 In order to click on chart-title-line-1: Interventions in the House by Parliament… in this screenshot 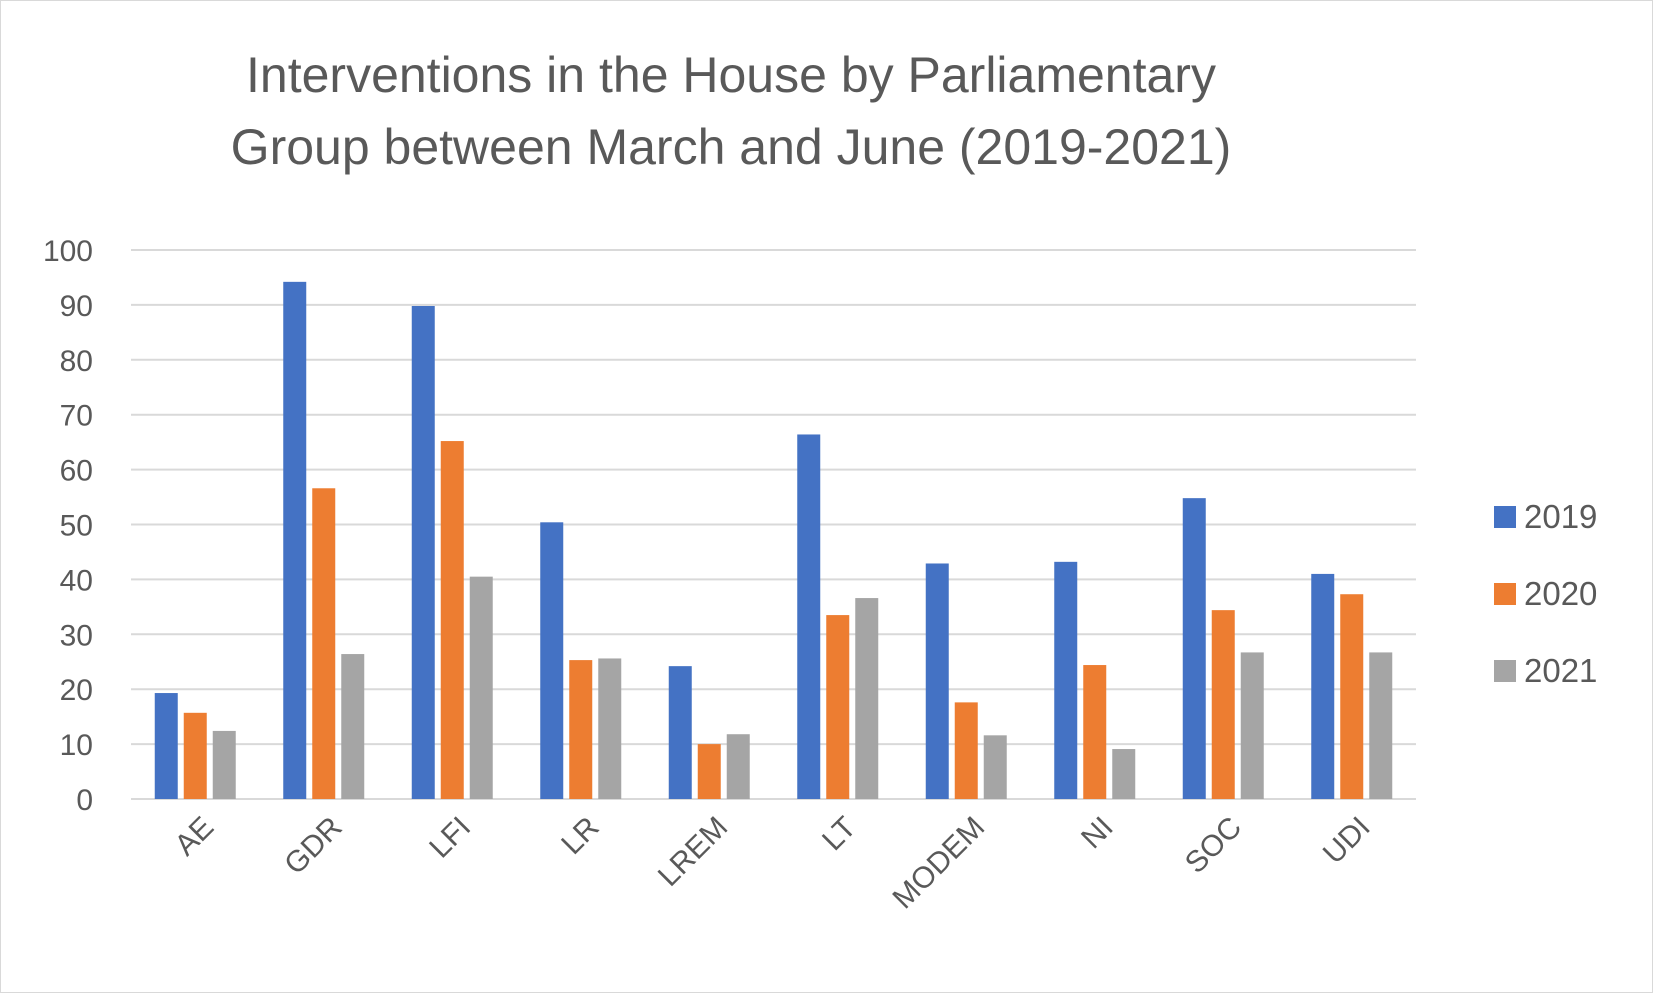, I will do `click(731, 75)`.